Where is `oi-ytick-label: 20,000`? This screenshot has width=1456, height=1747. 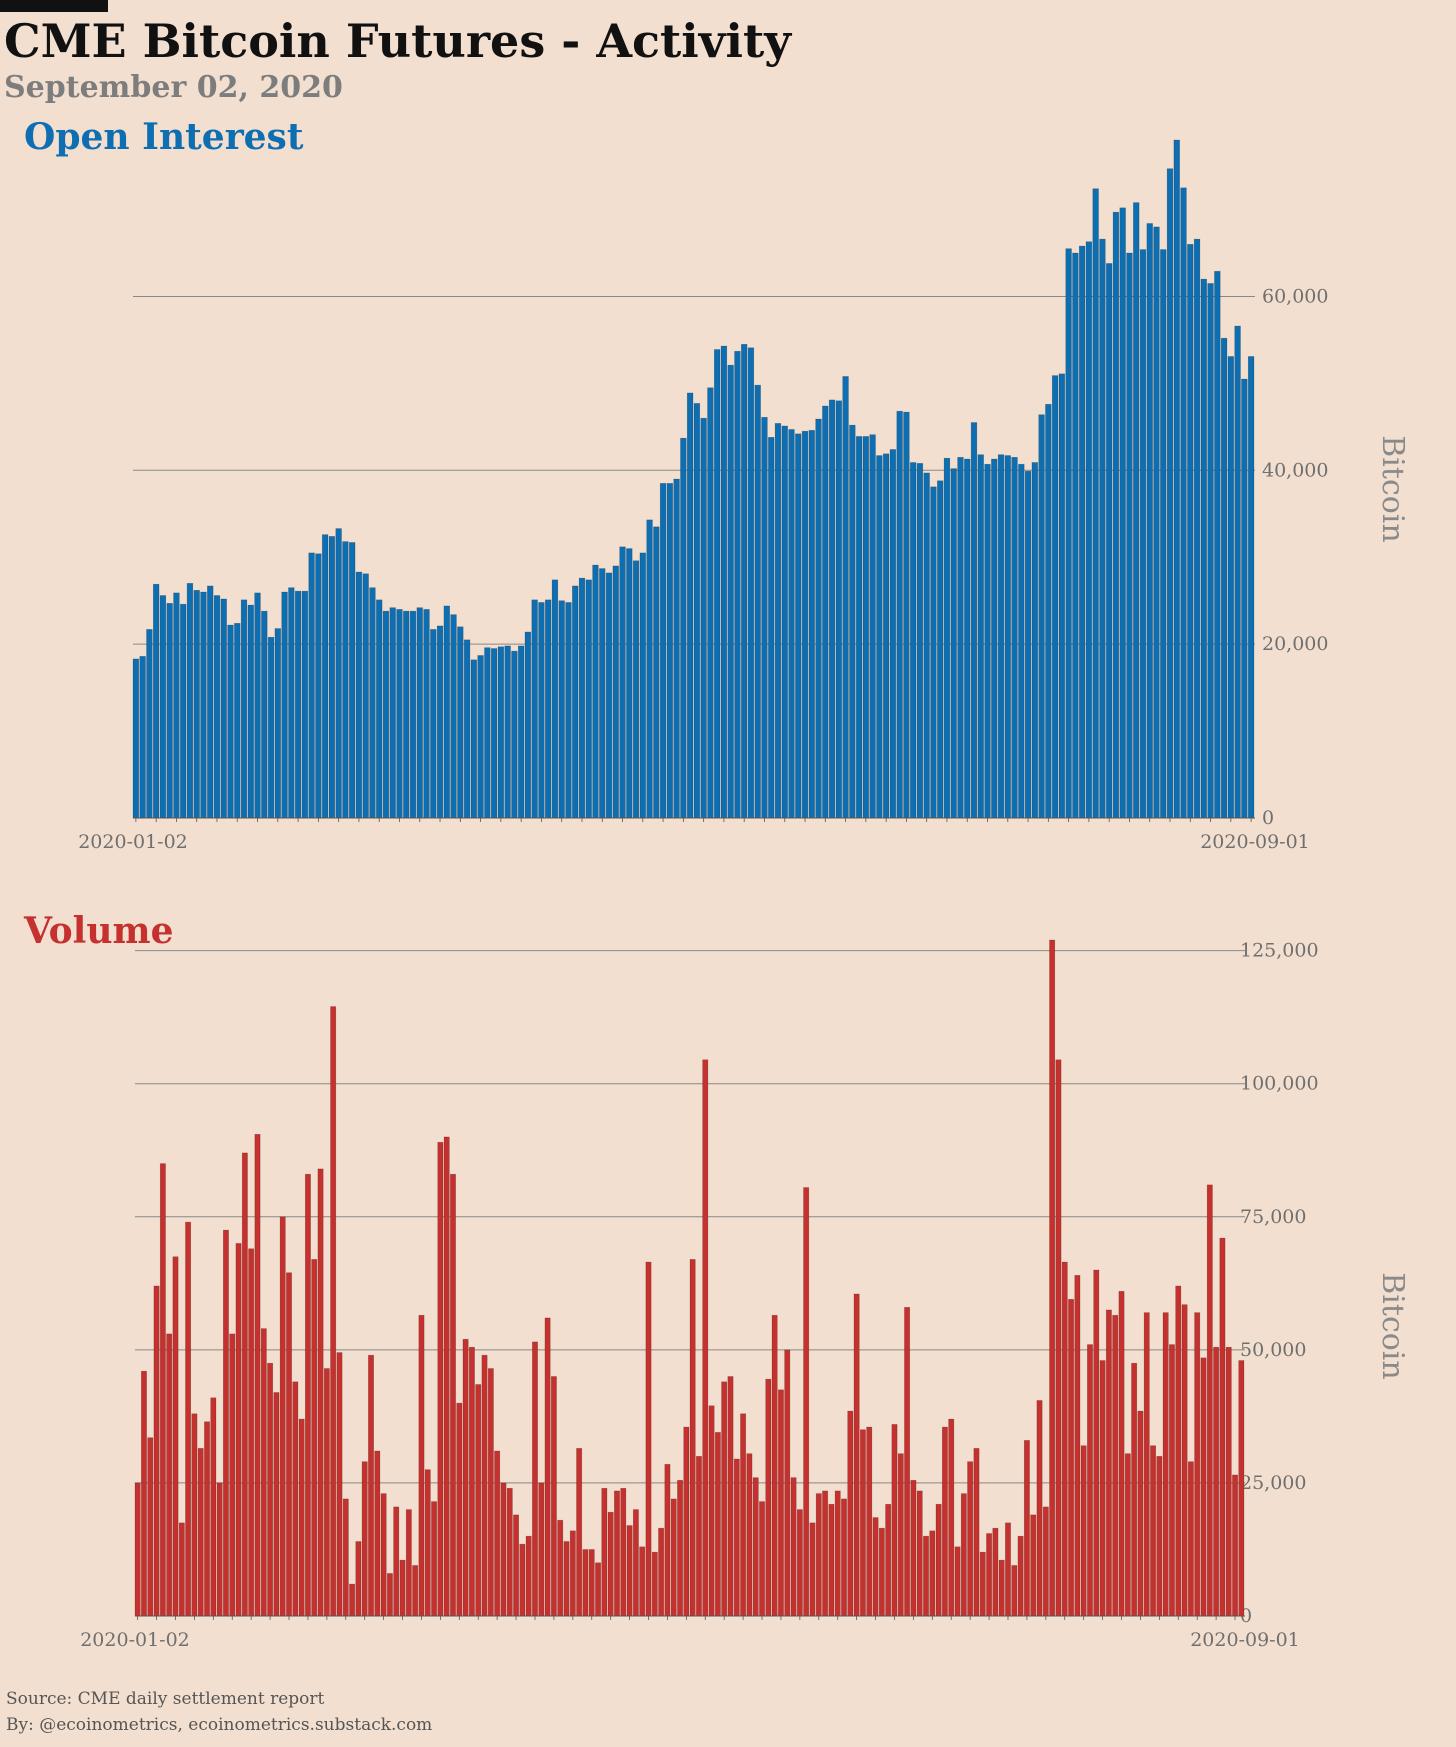 oi-ytick-label: 20,000 is located at coordinates (1295, 644).